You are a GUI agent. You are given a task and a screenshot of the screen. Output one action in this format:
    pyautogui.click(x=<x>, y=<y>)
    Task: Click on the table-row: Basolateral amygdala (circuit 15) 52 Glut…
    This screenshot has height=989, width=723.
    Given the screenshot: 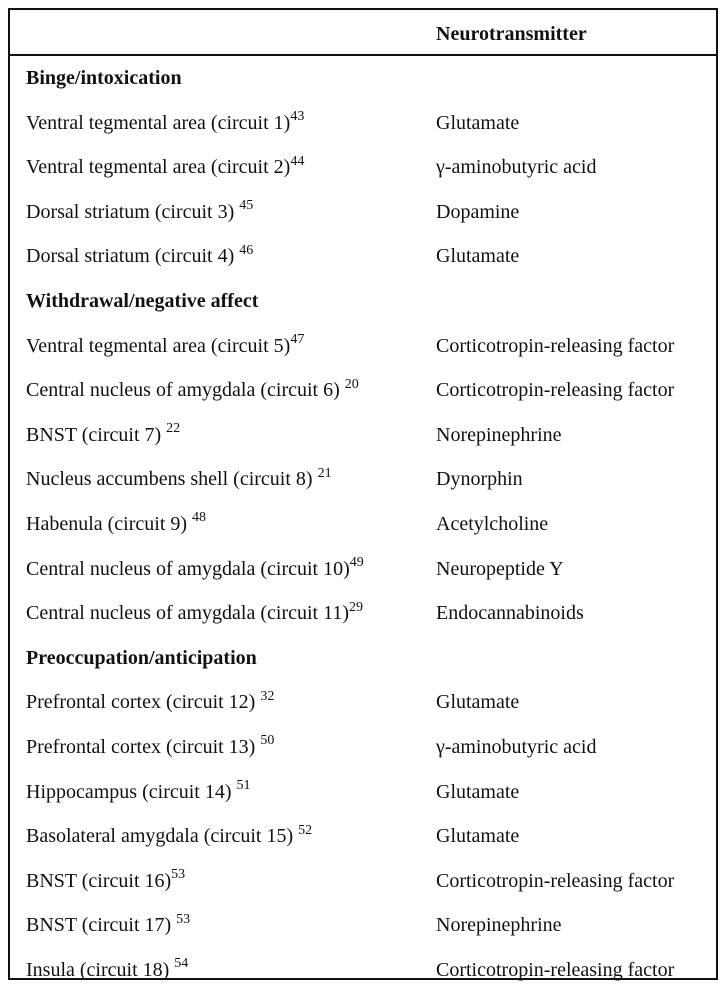 What is the action you would take?
    pyautogui.click(x=363, y=838)
    